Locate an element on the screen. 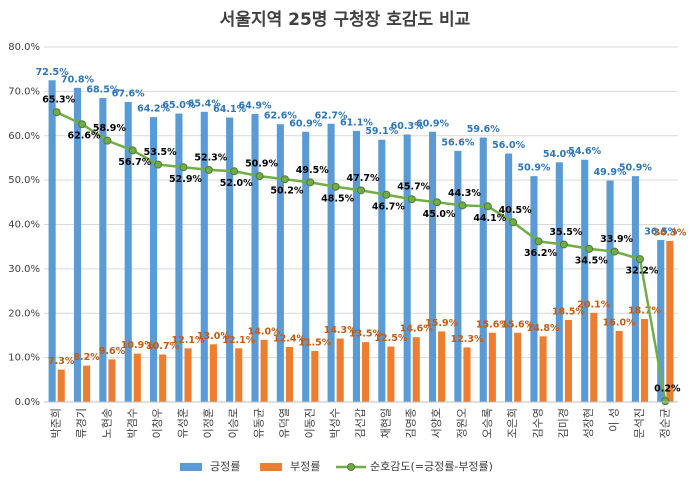 Image resolution: width=691 pixels, height=487 pixels. data-label: 53.5% is located at coordinates (160, 152).